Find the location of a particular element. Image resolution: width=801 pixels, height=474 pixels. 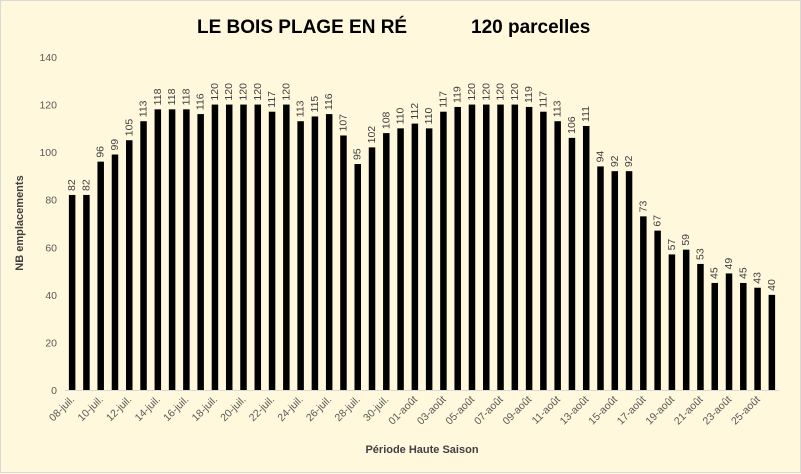

chart-title-location: LE BOIS PLAGE EN RÉ is located at coordinates (302, 27).